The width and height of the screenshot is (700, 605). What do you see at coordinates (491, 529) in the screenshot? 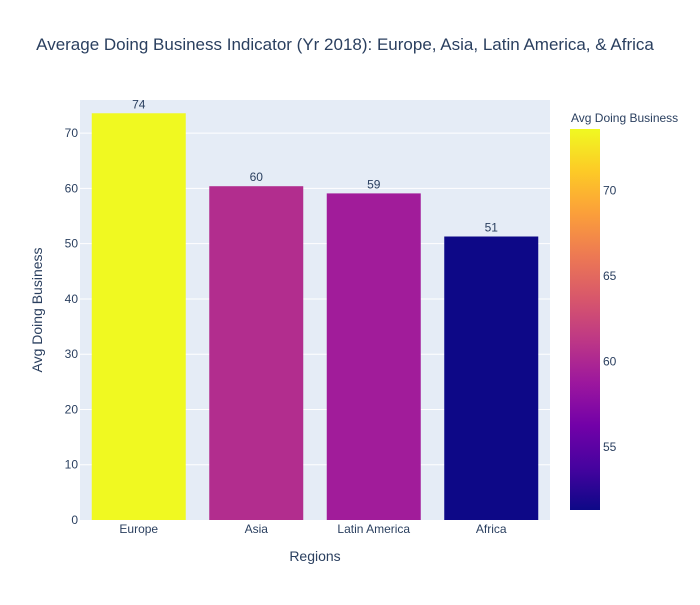
I see `x-tick-label: Africa` at bounding box center [491, 529].